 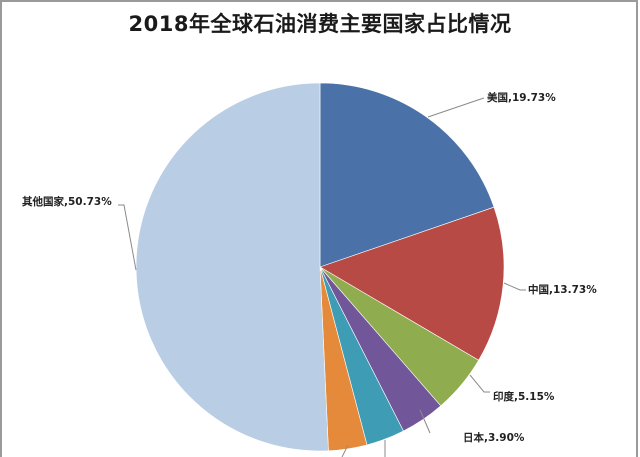 What do you see at coordinates (407, 175) in the screenshot?
I see `pie-slice-美国` at bounding box center [407, 175].